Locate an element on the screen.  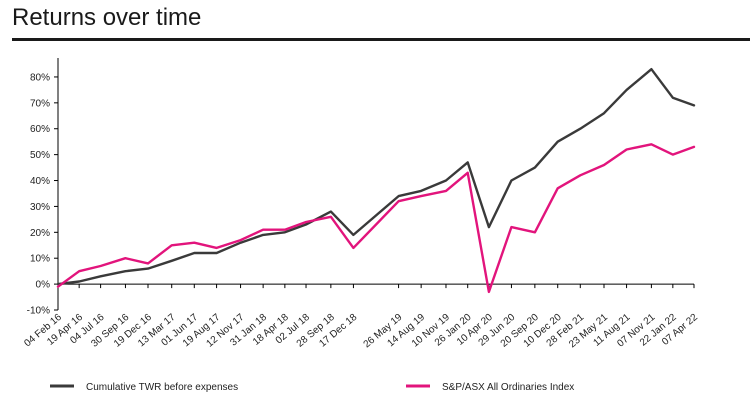
y-tick-label: 80% is located at coordinates (40, 77).